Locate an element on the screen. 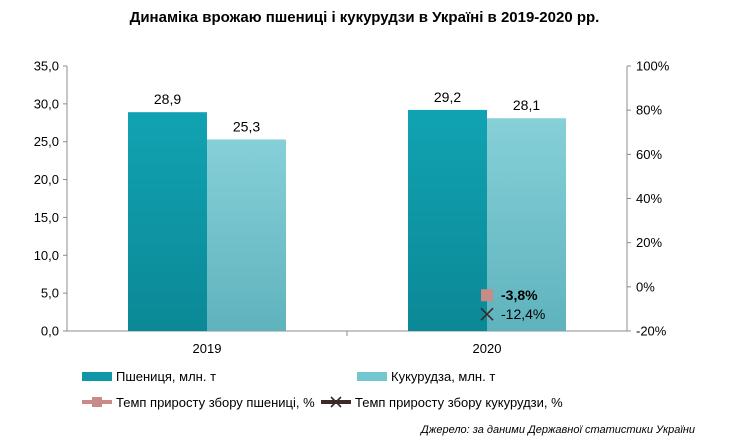 The width and height of the screenshot is (729, 446). right-tick-label: 20% is located at coordinates (649, 242).